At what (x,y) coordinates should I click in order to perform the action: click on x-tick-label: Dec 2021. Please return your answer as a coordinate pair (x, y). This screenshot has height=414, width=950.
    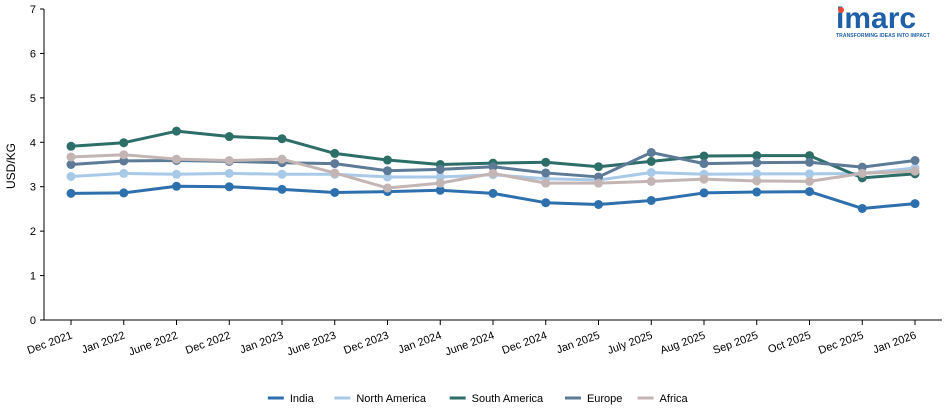
    Looking at the image, I should click on (50, 343).